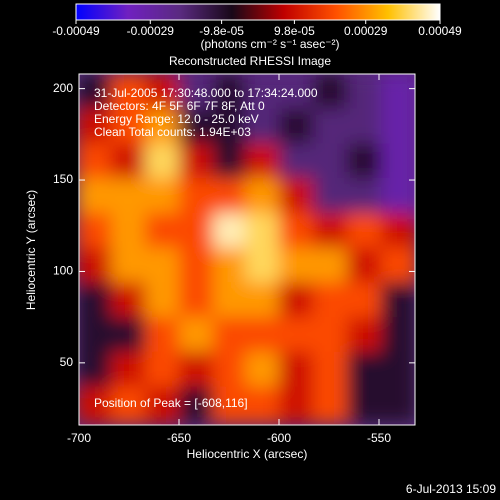  What do you see at coordinates (176, 119) in the screenshot?
I see `annotation: Energy Range: 12.0 - 25.0 keV` at bounding box center [176, 119].